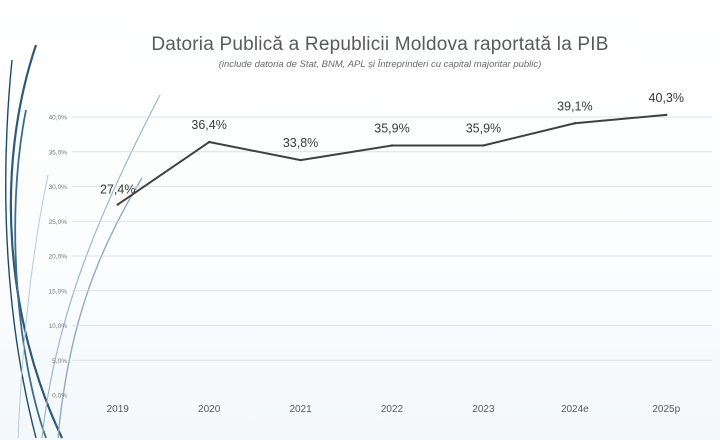  What do you see at coordinates (575, 409) in the screenshot?
I see `x-tick-label: 2024e` at bounding box center [575, 409].